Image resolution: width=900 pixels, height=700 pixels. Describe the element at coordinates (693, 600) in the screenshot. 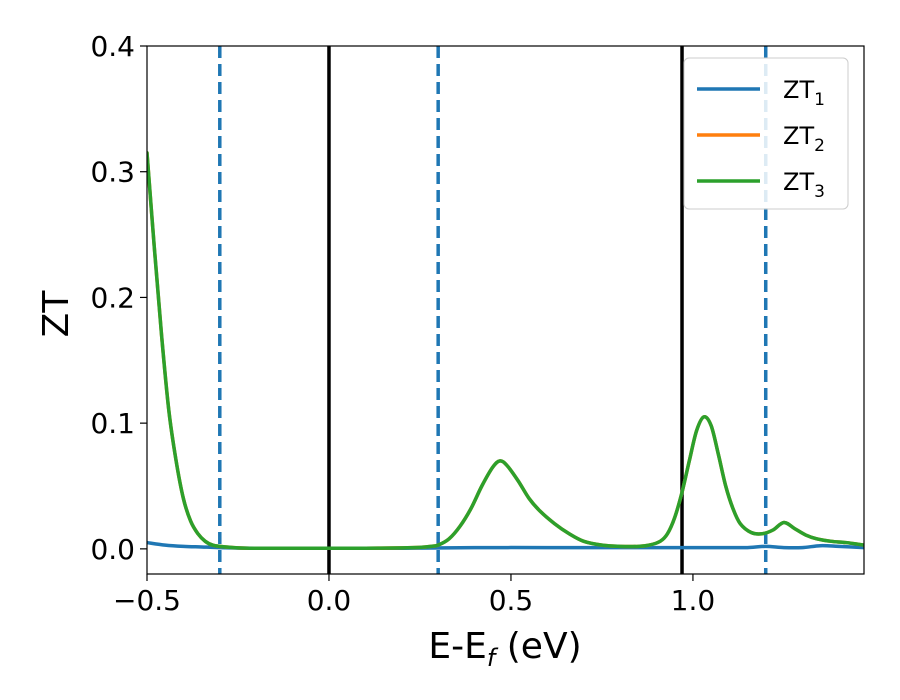

I see `x-tick-label: 1.0` at that location.